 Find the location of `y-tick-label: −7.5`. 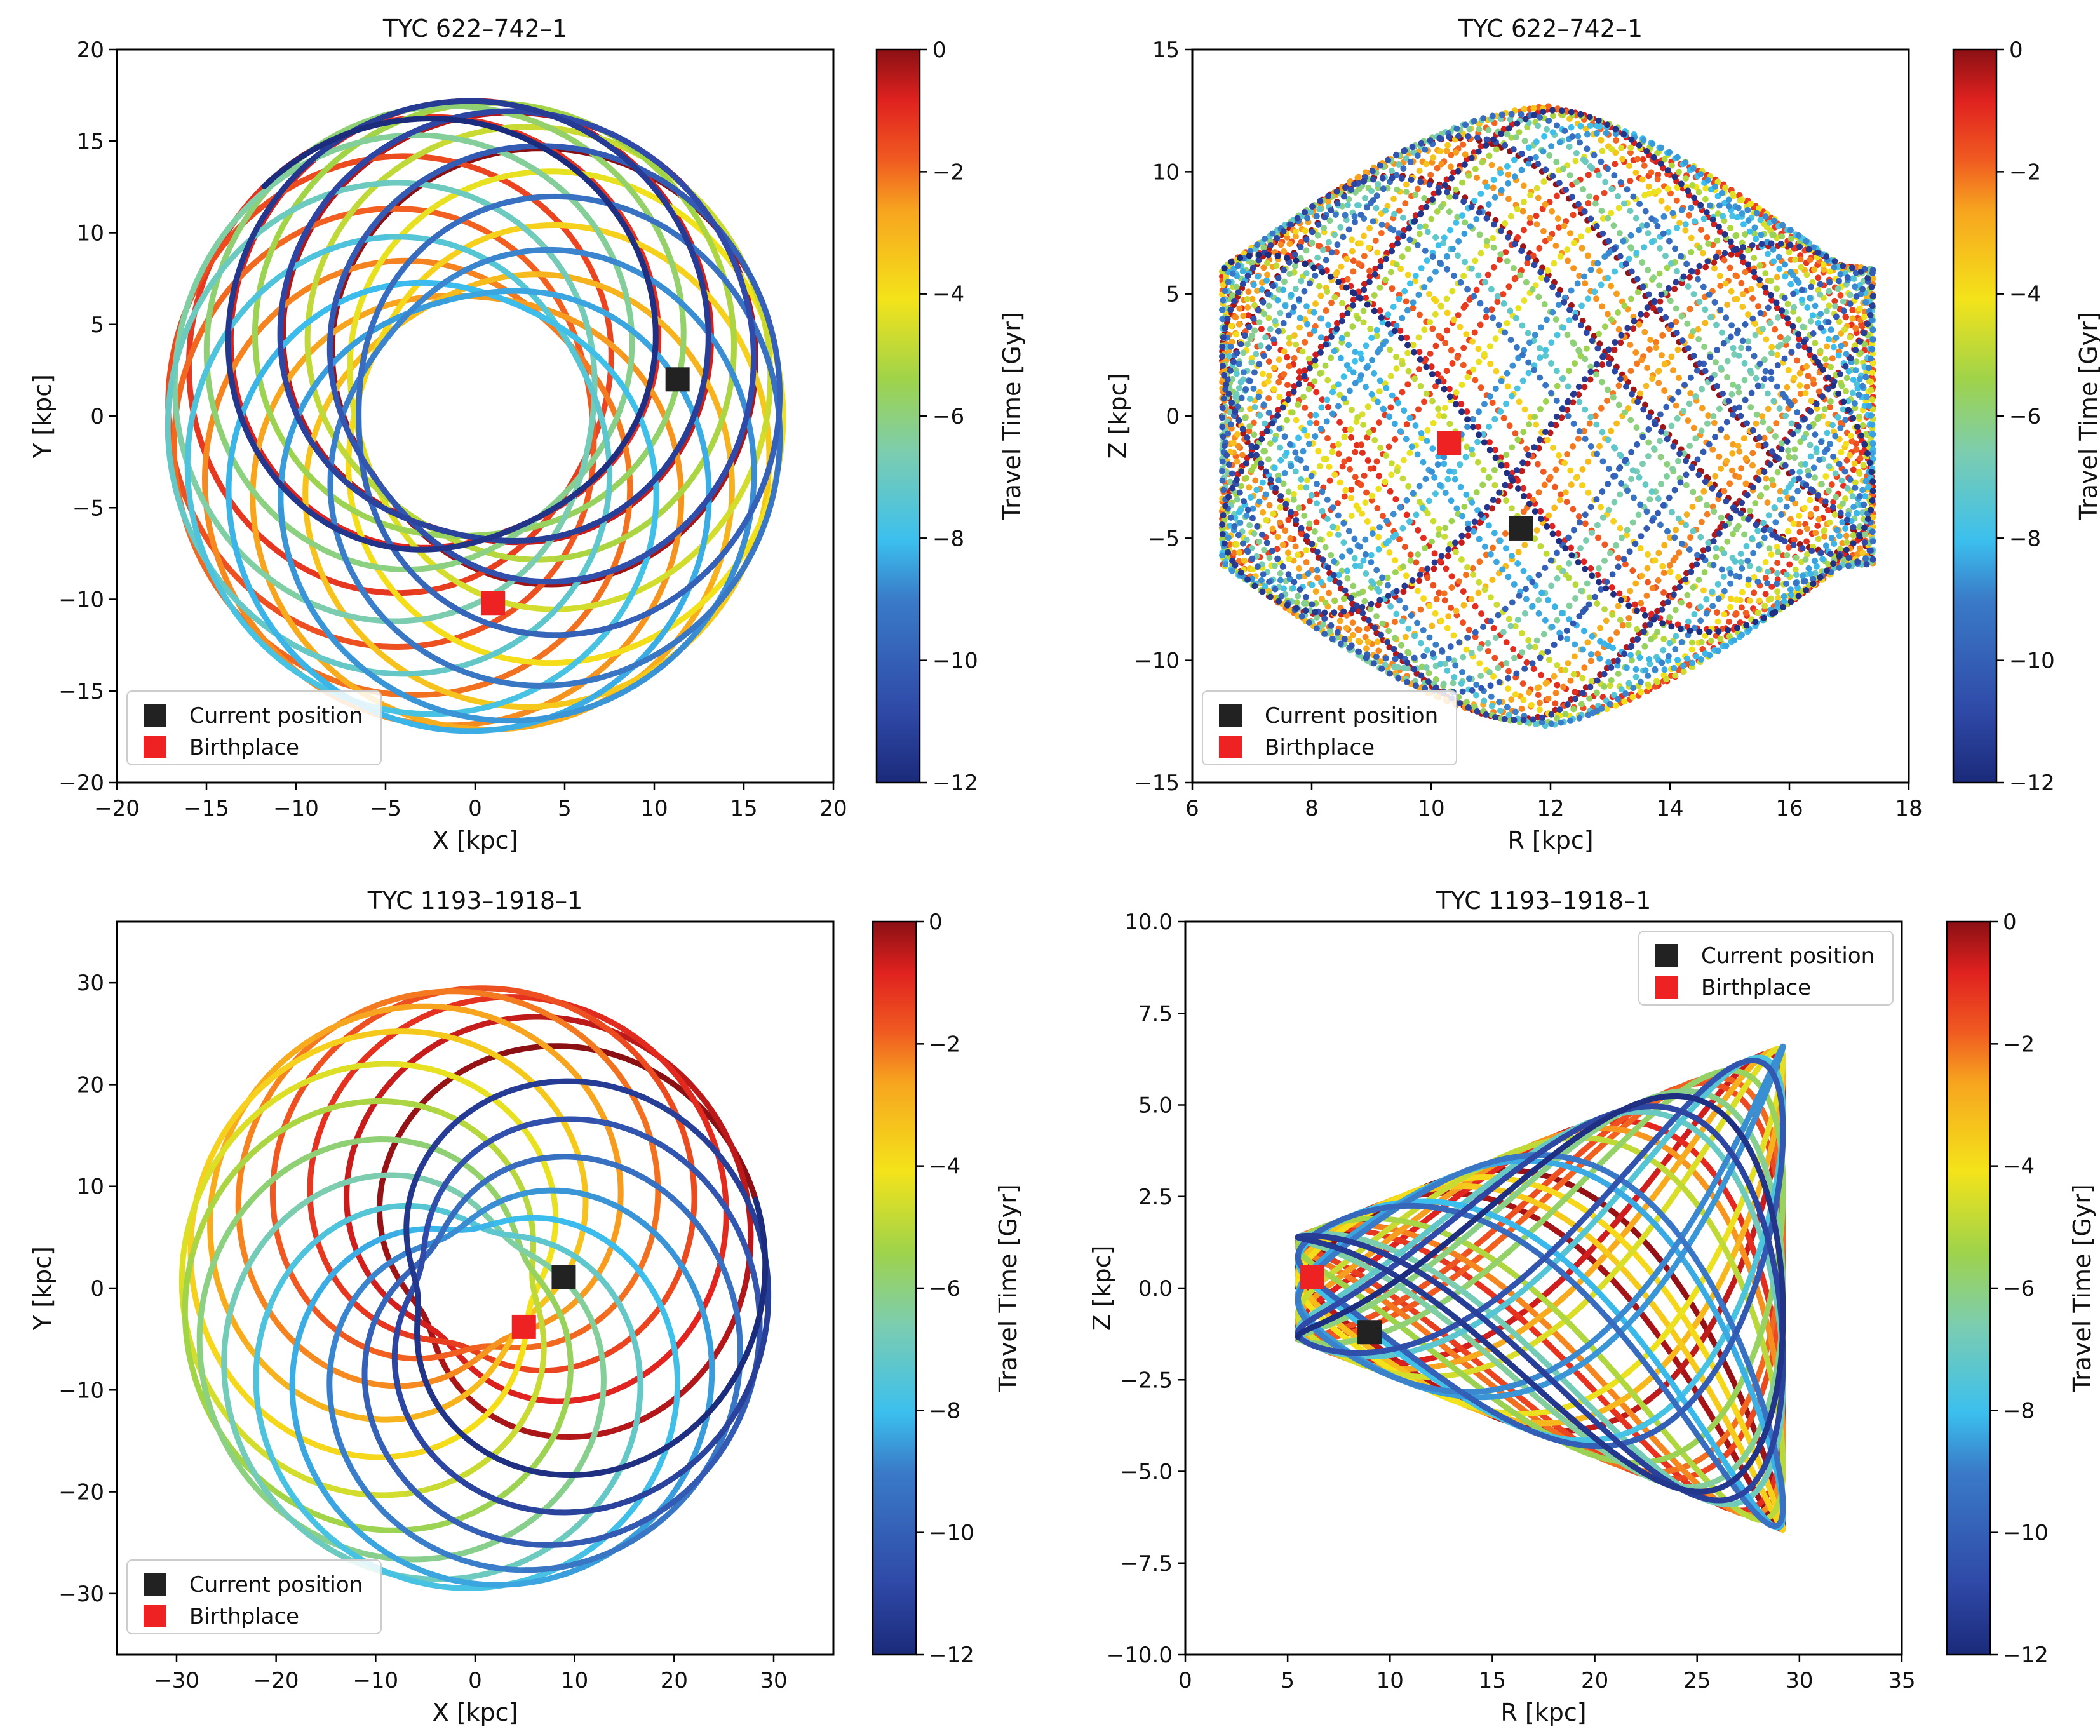

y-tick-label: −7.5 is located at coordinates (1146, 1564).